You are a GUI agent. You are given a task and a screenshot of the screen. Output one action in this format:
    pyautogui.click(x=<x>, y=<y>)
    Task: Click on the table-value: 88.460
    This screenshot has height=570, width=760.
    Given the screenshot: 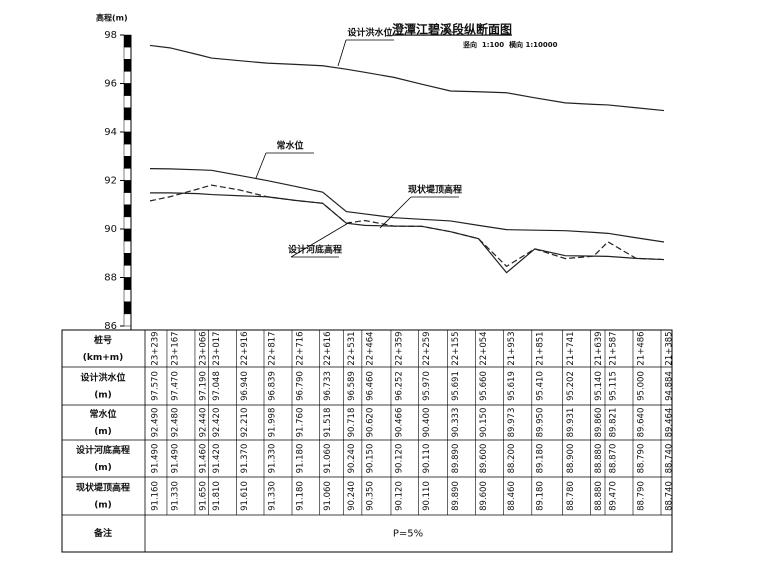 What is the action you would take?
    pyautogui.click(x=512, y=496)
    